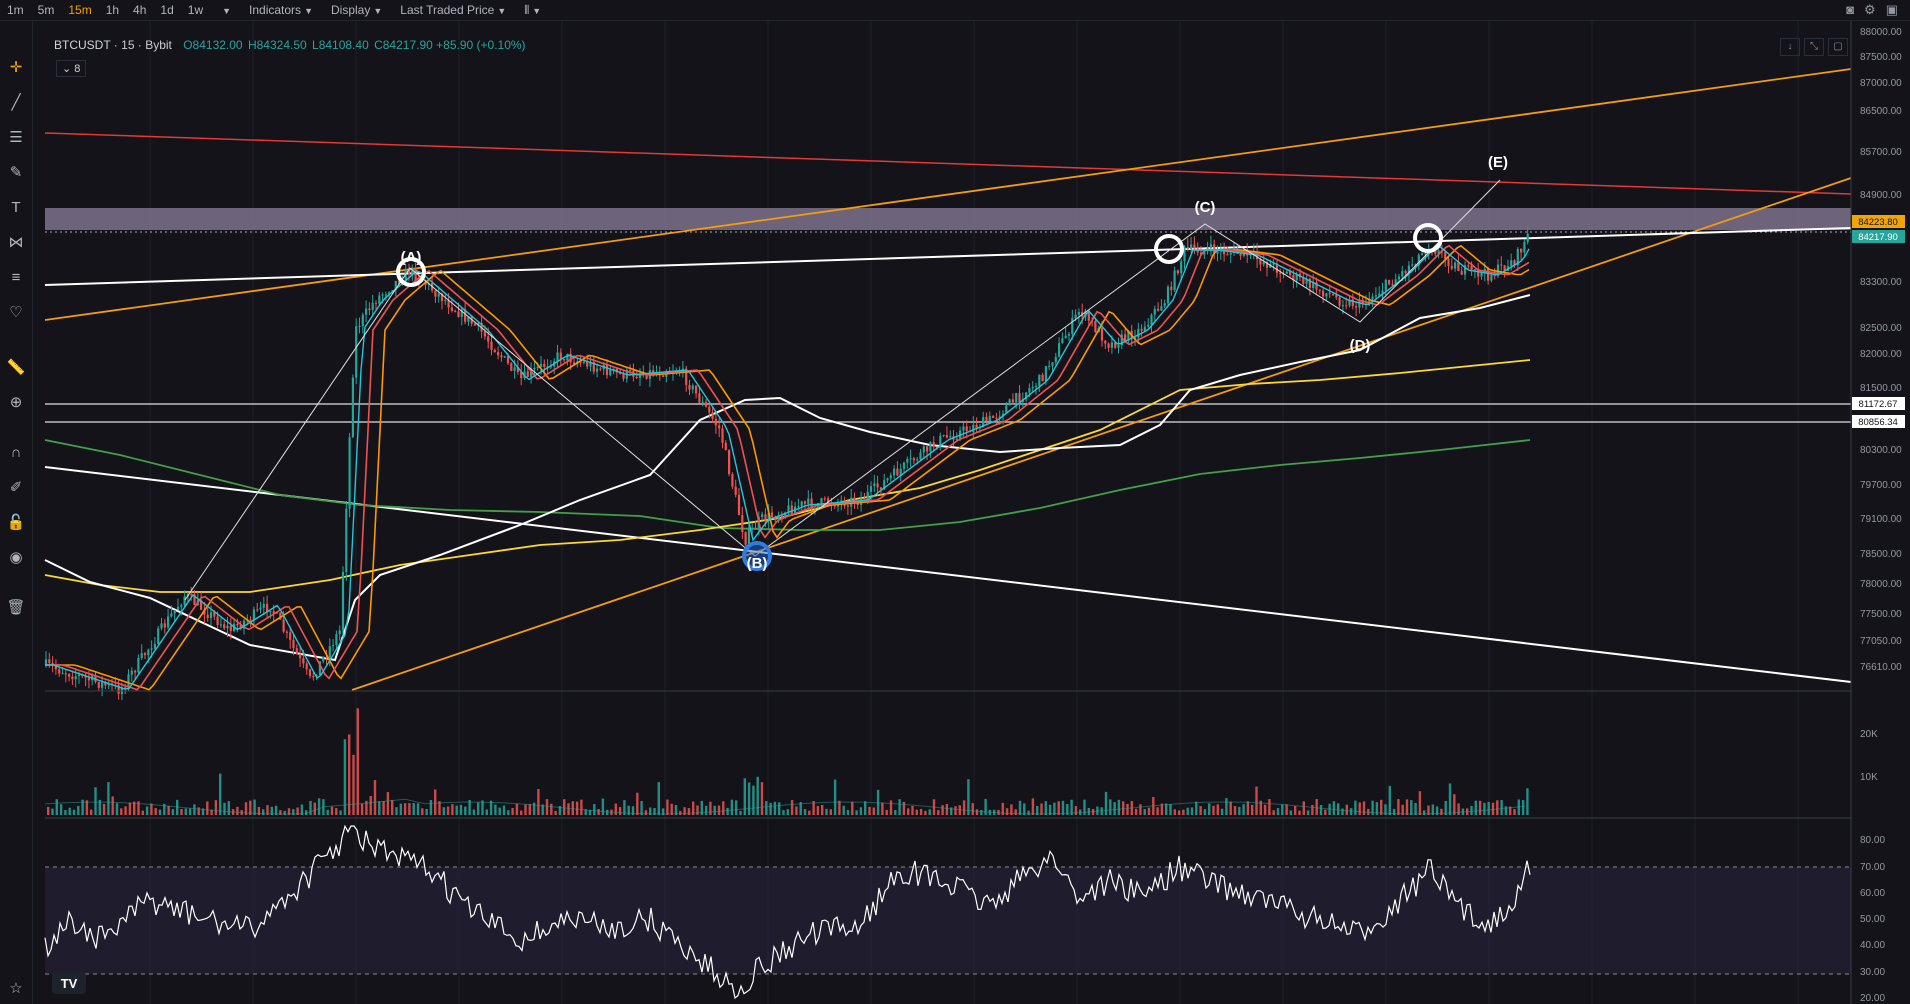 Image resolution: width=1910 pixels, height=1004 pixels. What do you see at coordinates (16, 102) in the screenshot?
I see `trend-line-icon: ╱` at bounding box center [16, 102].